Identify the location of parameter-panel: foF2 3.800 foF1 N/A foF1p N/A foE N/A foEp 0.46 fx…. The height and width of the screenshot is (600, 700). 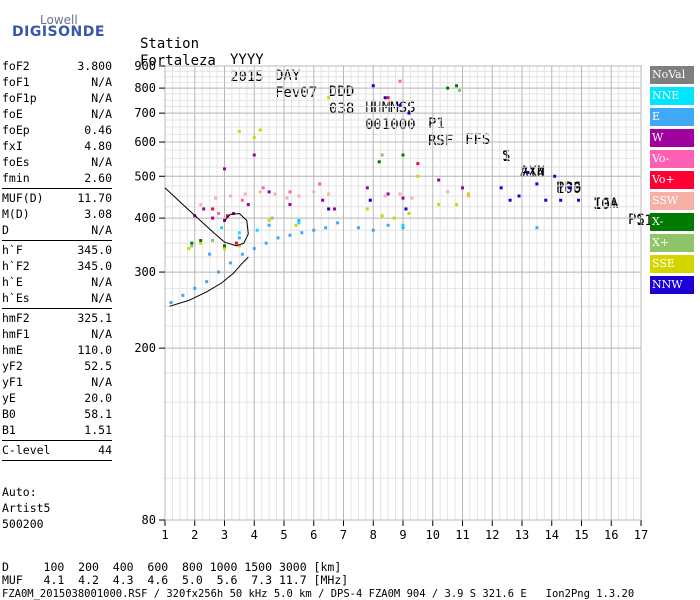
(57, 260).